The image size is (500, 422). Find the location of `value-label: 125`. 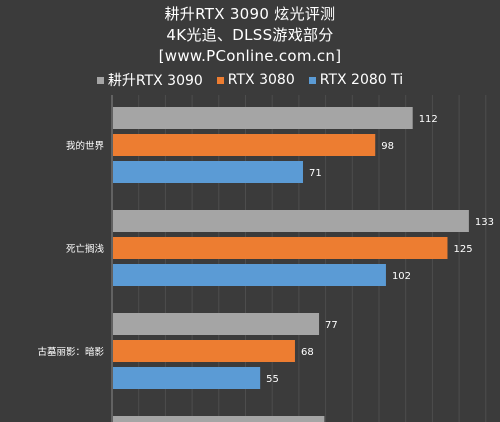

value-label: 125 is located at coordinates (462, 249).